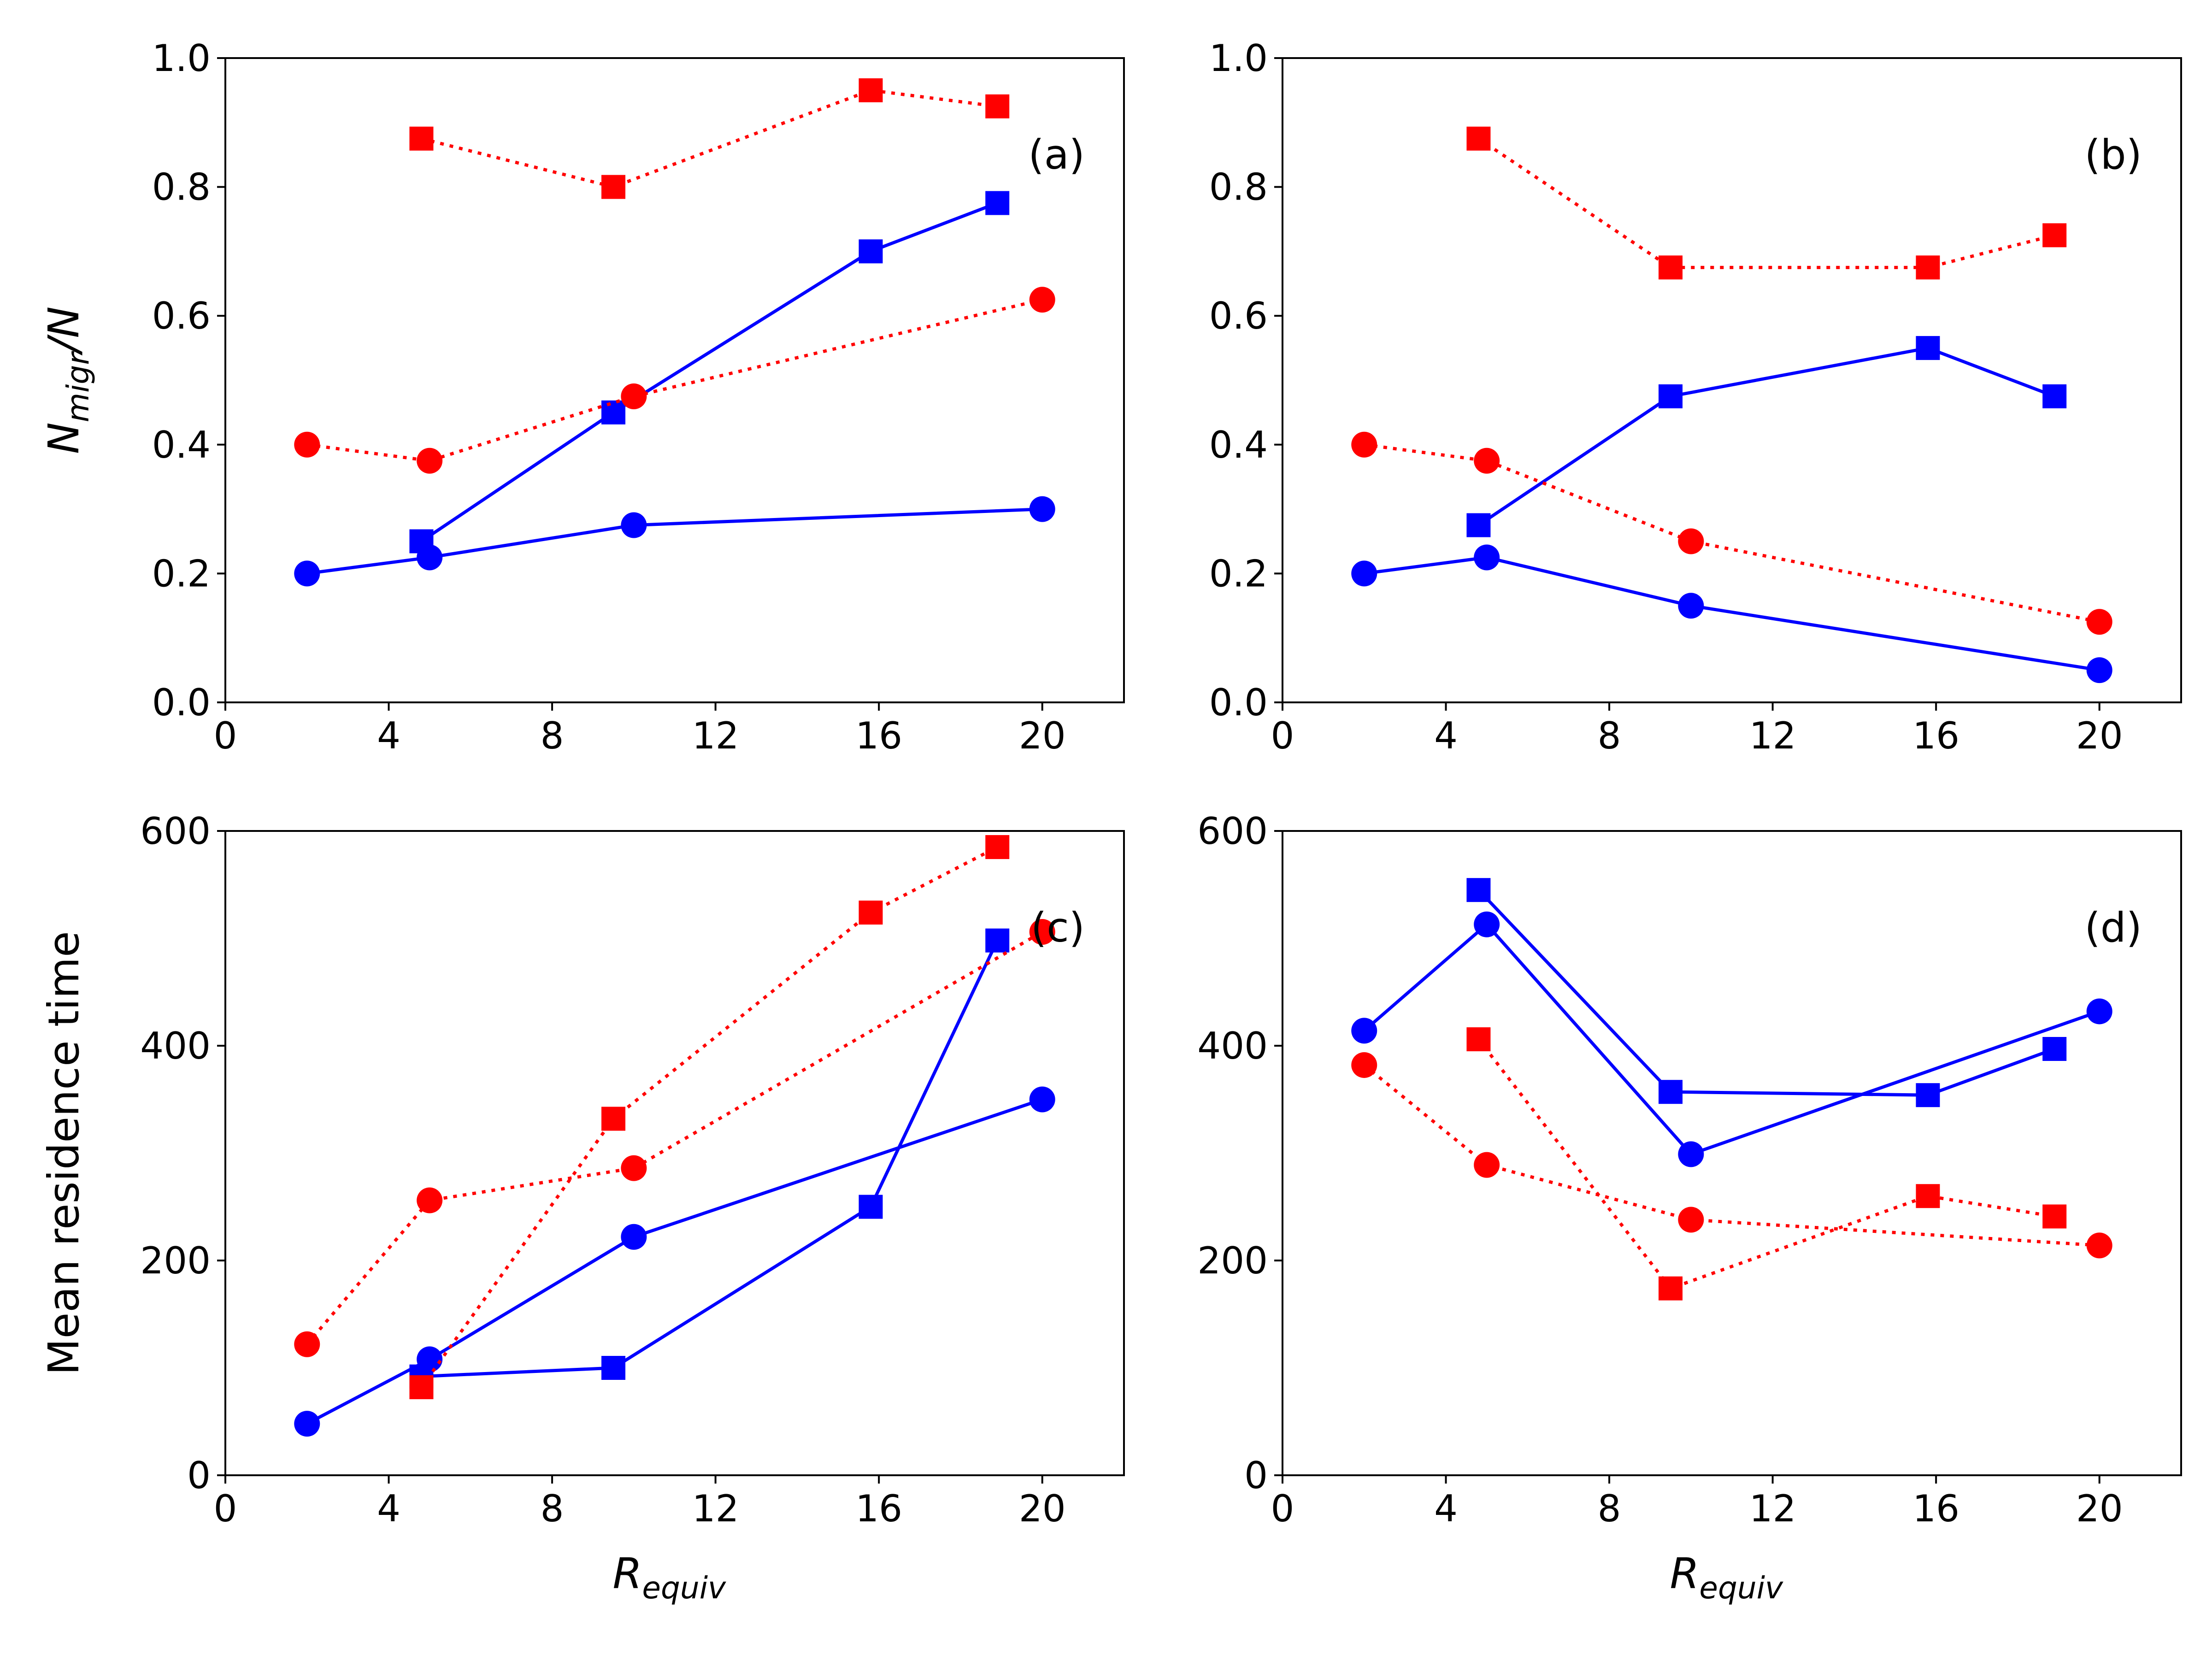 The image size is (2212, 1661). Describe the element at coordinates (1232, 831) in the screenshot. I see `y-tick-label: 600` at that location.